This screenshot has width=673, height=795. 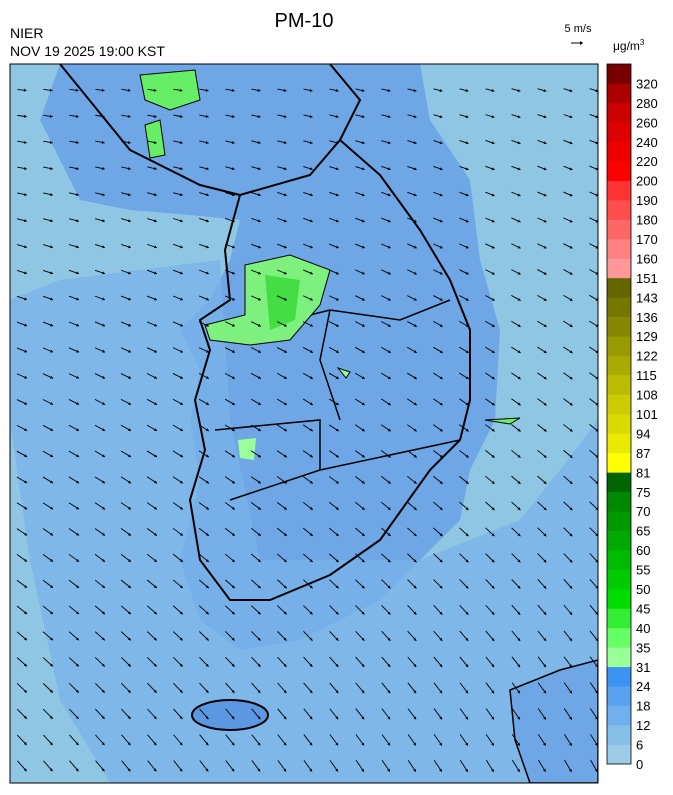 I want to click on wind-scale-arrowhead, so click(x=581, y=43).